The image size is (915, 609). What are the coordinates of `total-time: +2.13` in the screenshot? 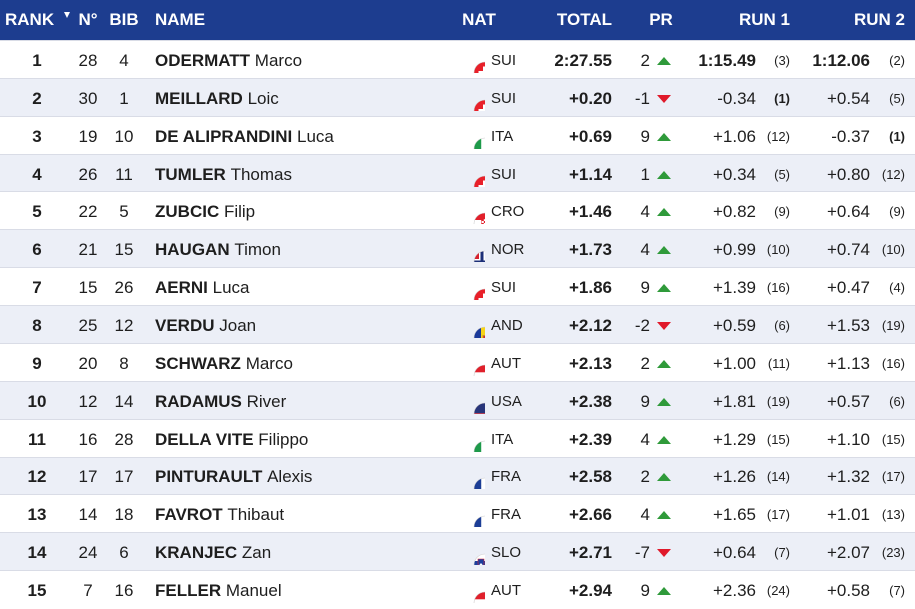 It's located at (590, 363).